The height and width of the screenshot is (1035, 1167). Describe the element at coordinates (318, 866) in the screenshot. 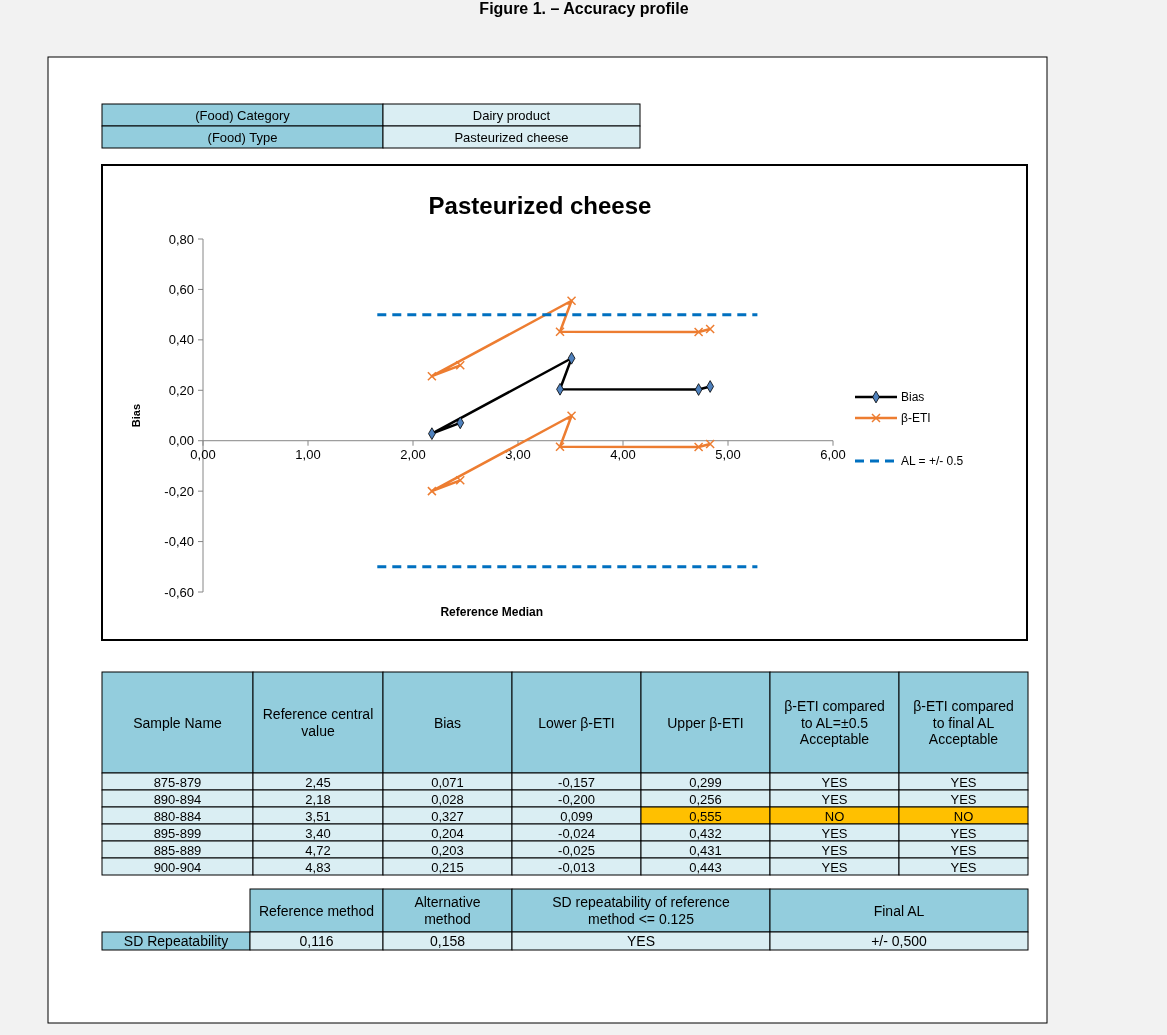

I see `text: 4,83` at that location.